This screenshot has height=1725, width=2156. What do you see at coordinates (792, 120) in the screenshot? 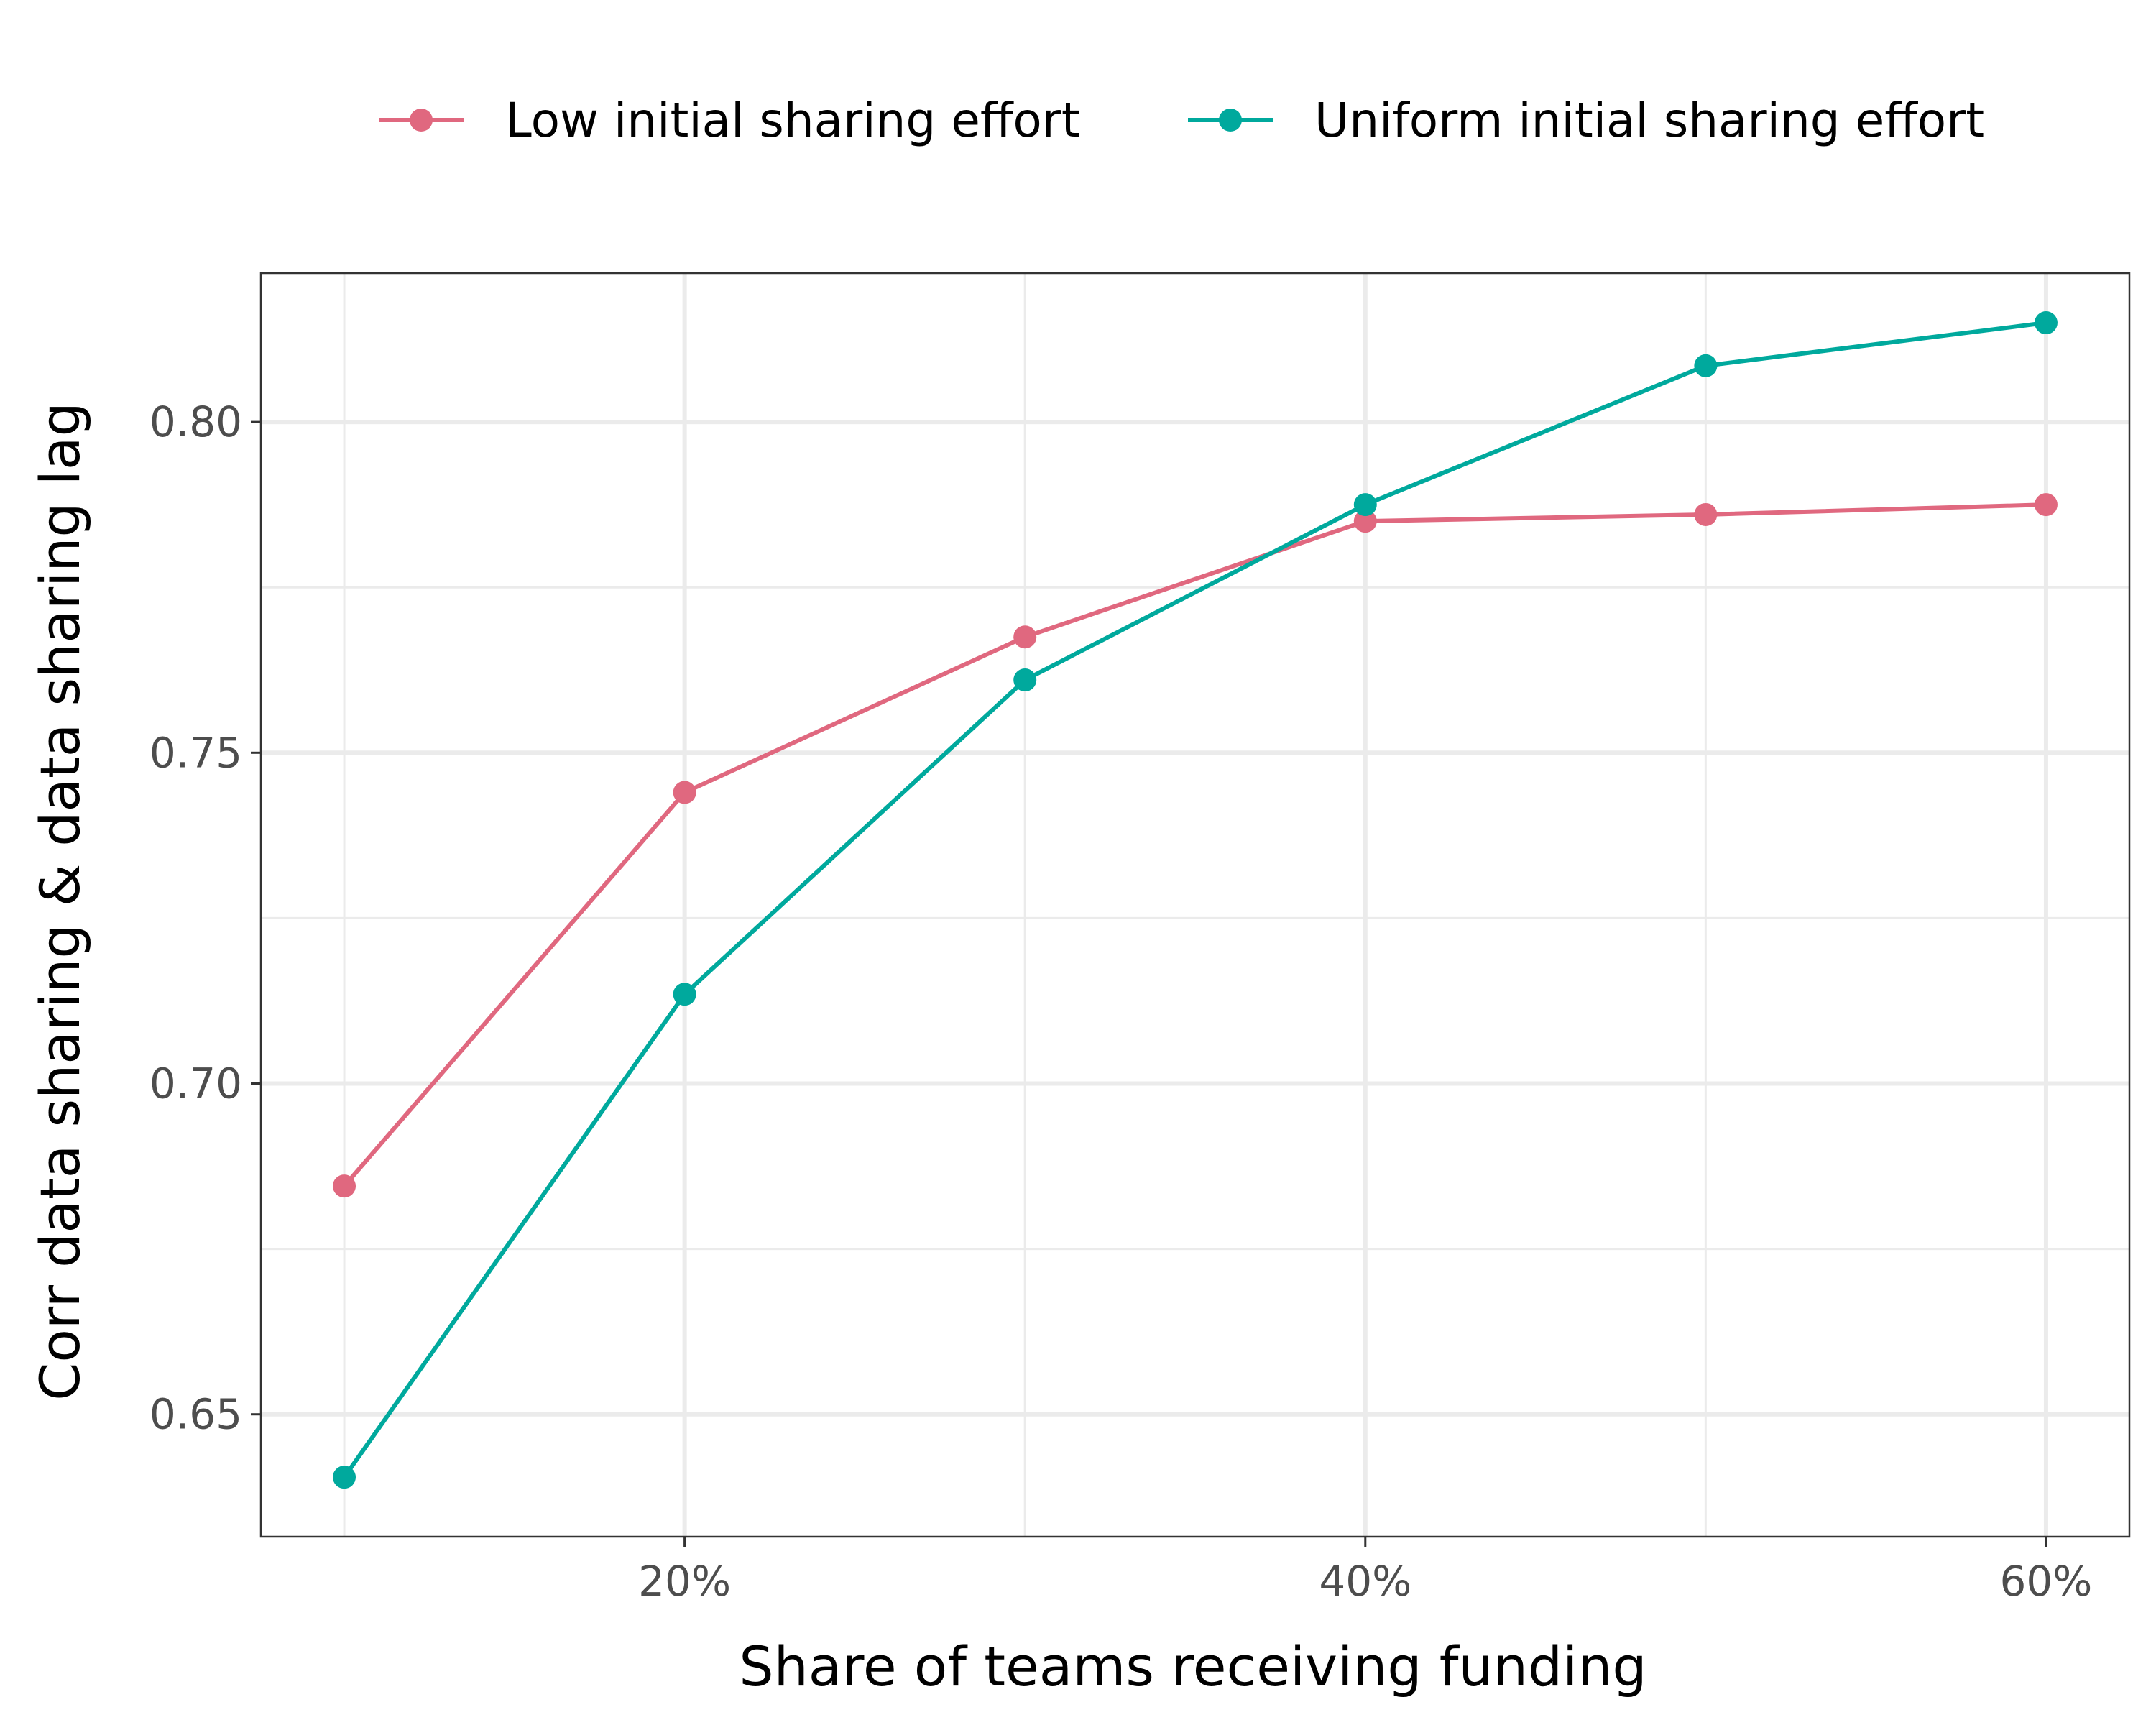
I see `legend-label: Low initial sharing effort` at bounding box center [792, 120].